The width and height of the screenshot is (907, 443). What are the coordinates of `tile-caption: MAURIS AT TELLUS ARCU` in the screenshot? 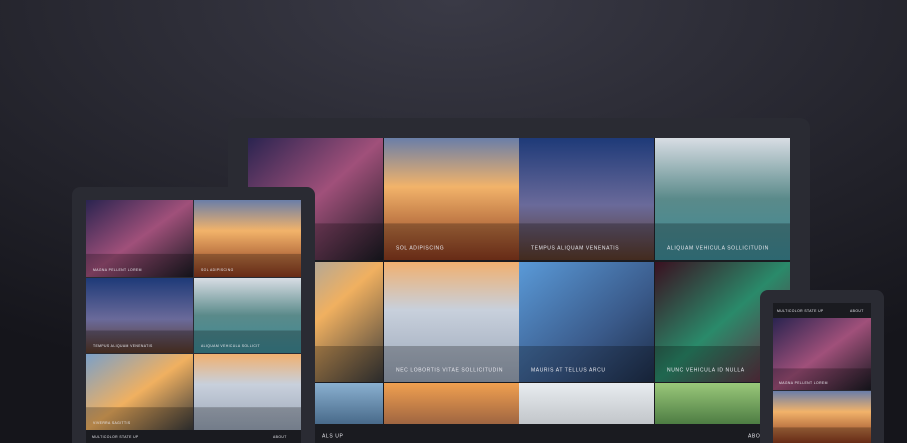 It's located at (568, 370).